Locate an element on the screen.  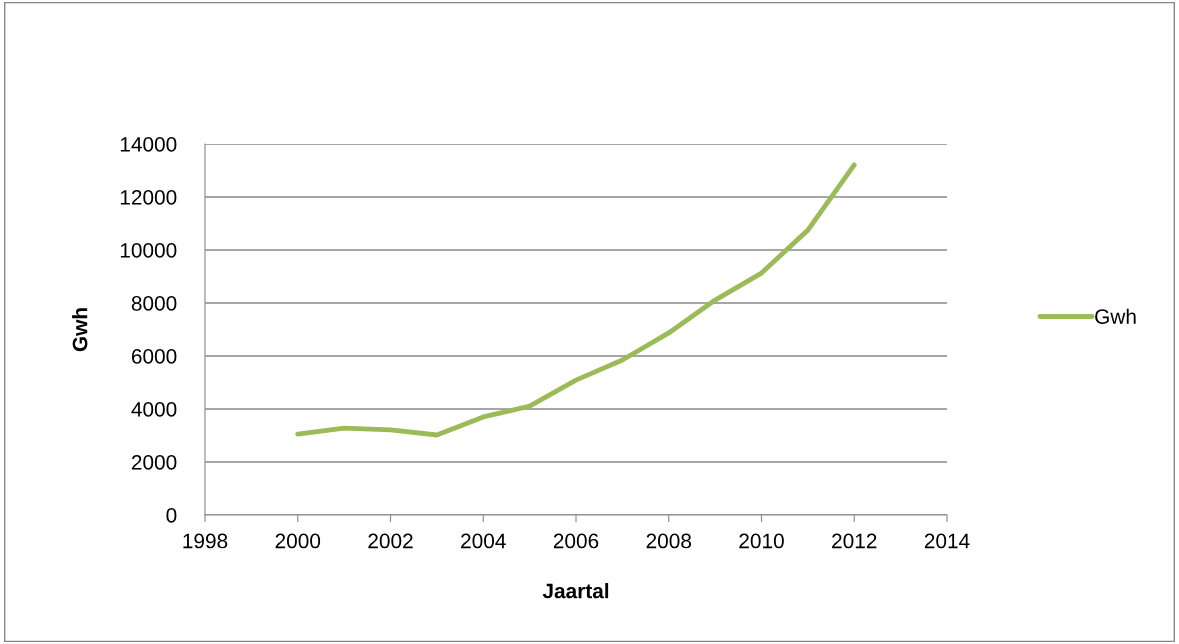
x-tick-label: 2004 is located at coordinates (483, 541).